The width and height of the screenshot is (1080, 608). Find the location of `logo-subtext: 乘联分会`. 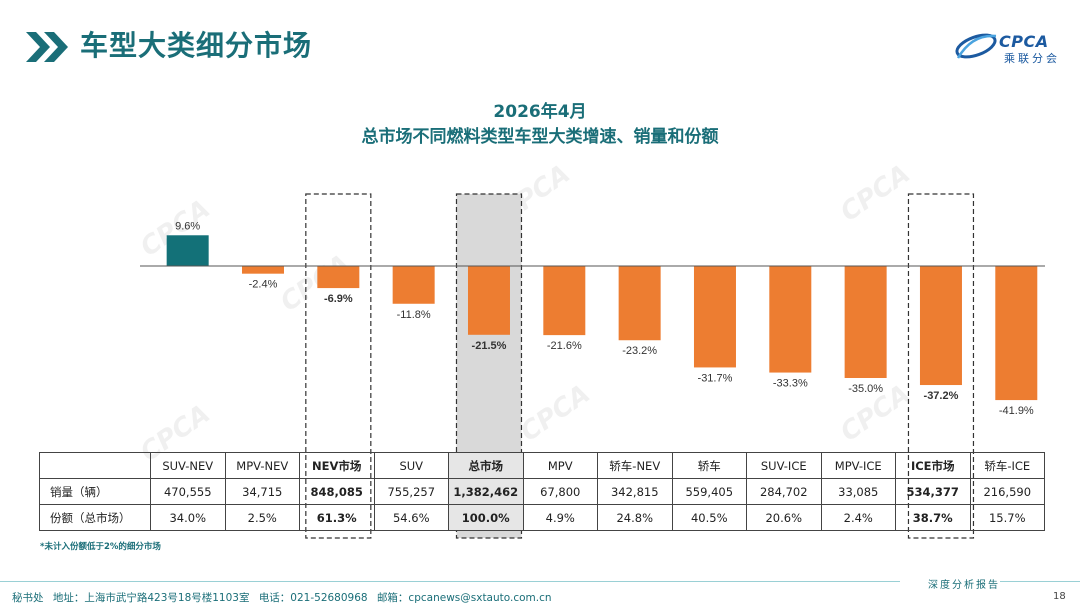

logo-subtext: 乘联分会 is located at coordinates (1032, 58).